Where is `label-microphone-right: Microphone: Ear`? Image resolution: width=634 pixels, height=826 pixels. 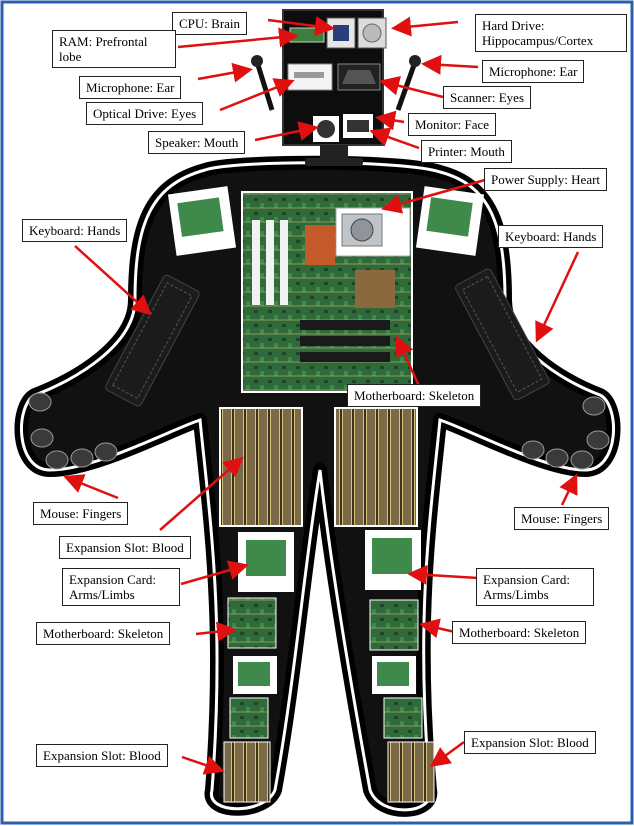 label-microphone-right: Microphone: Ear is located at coordinates (533, 71).